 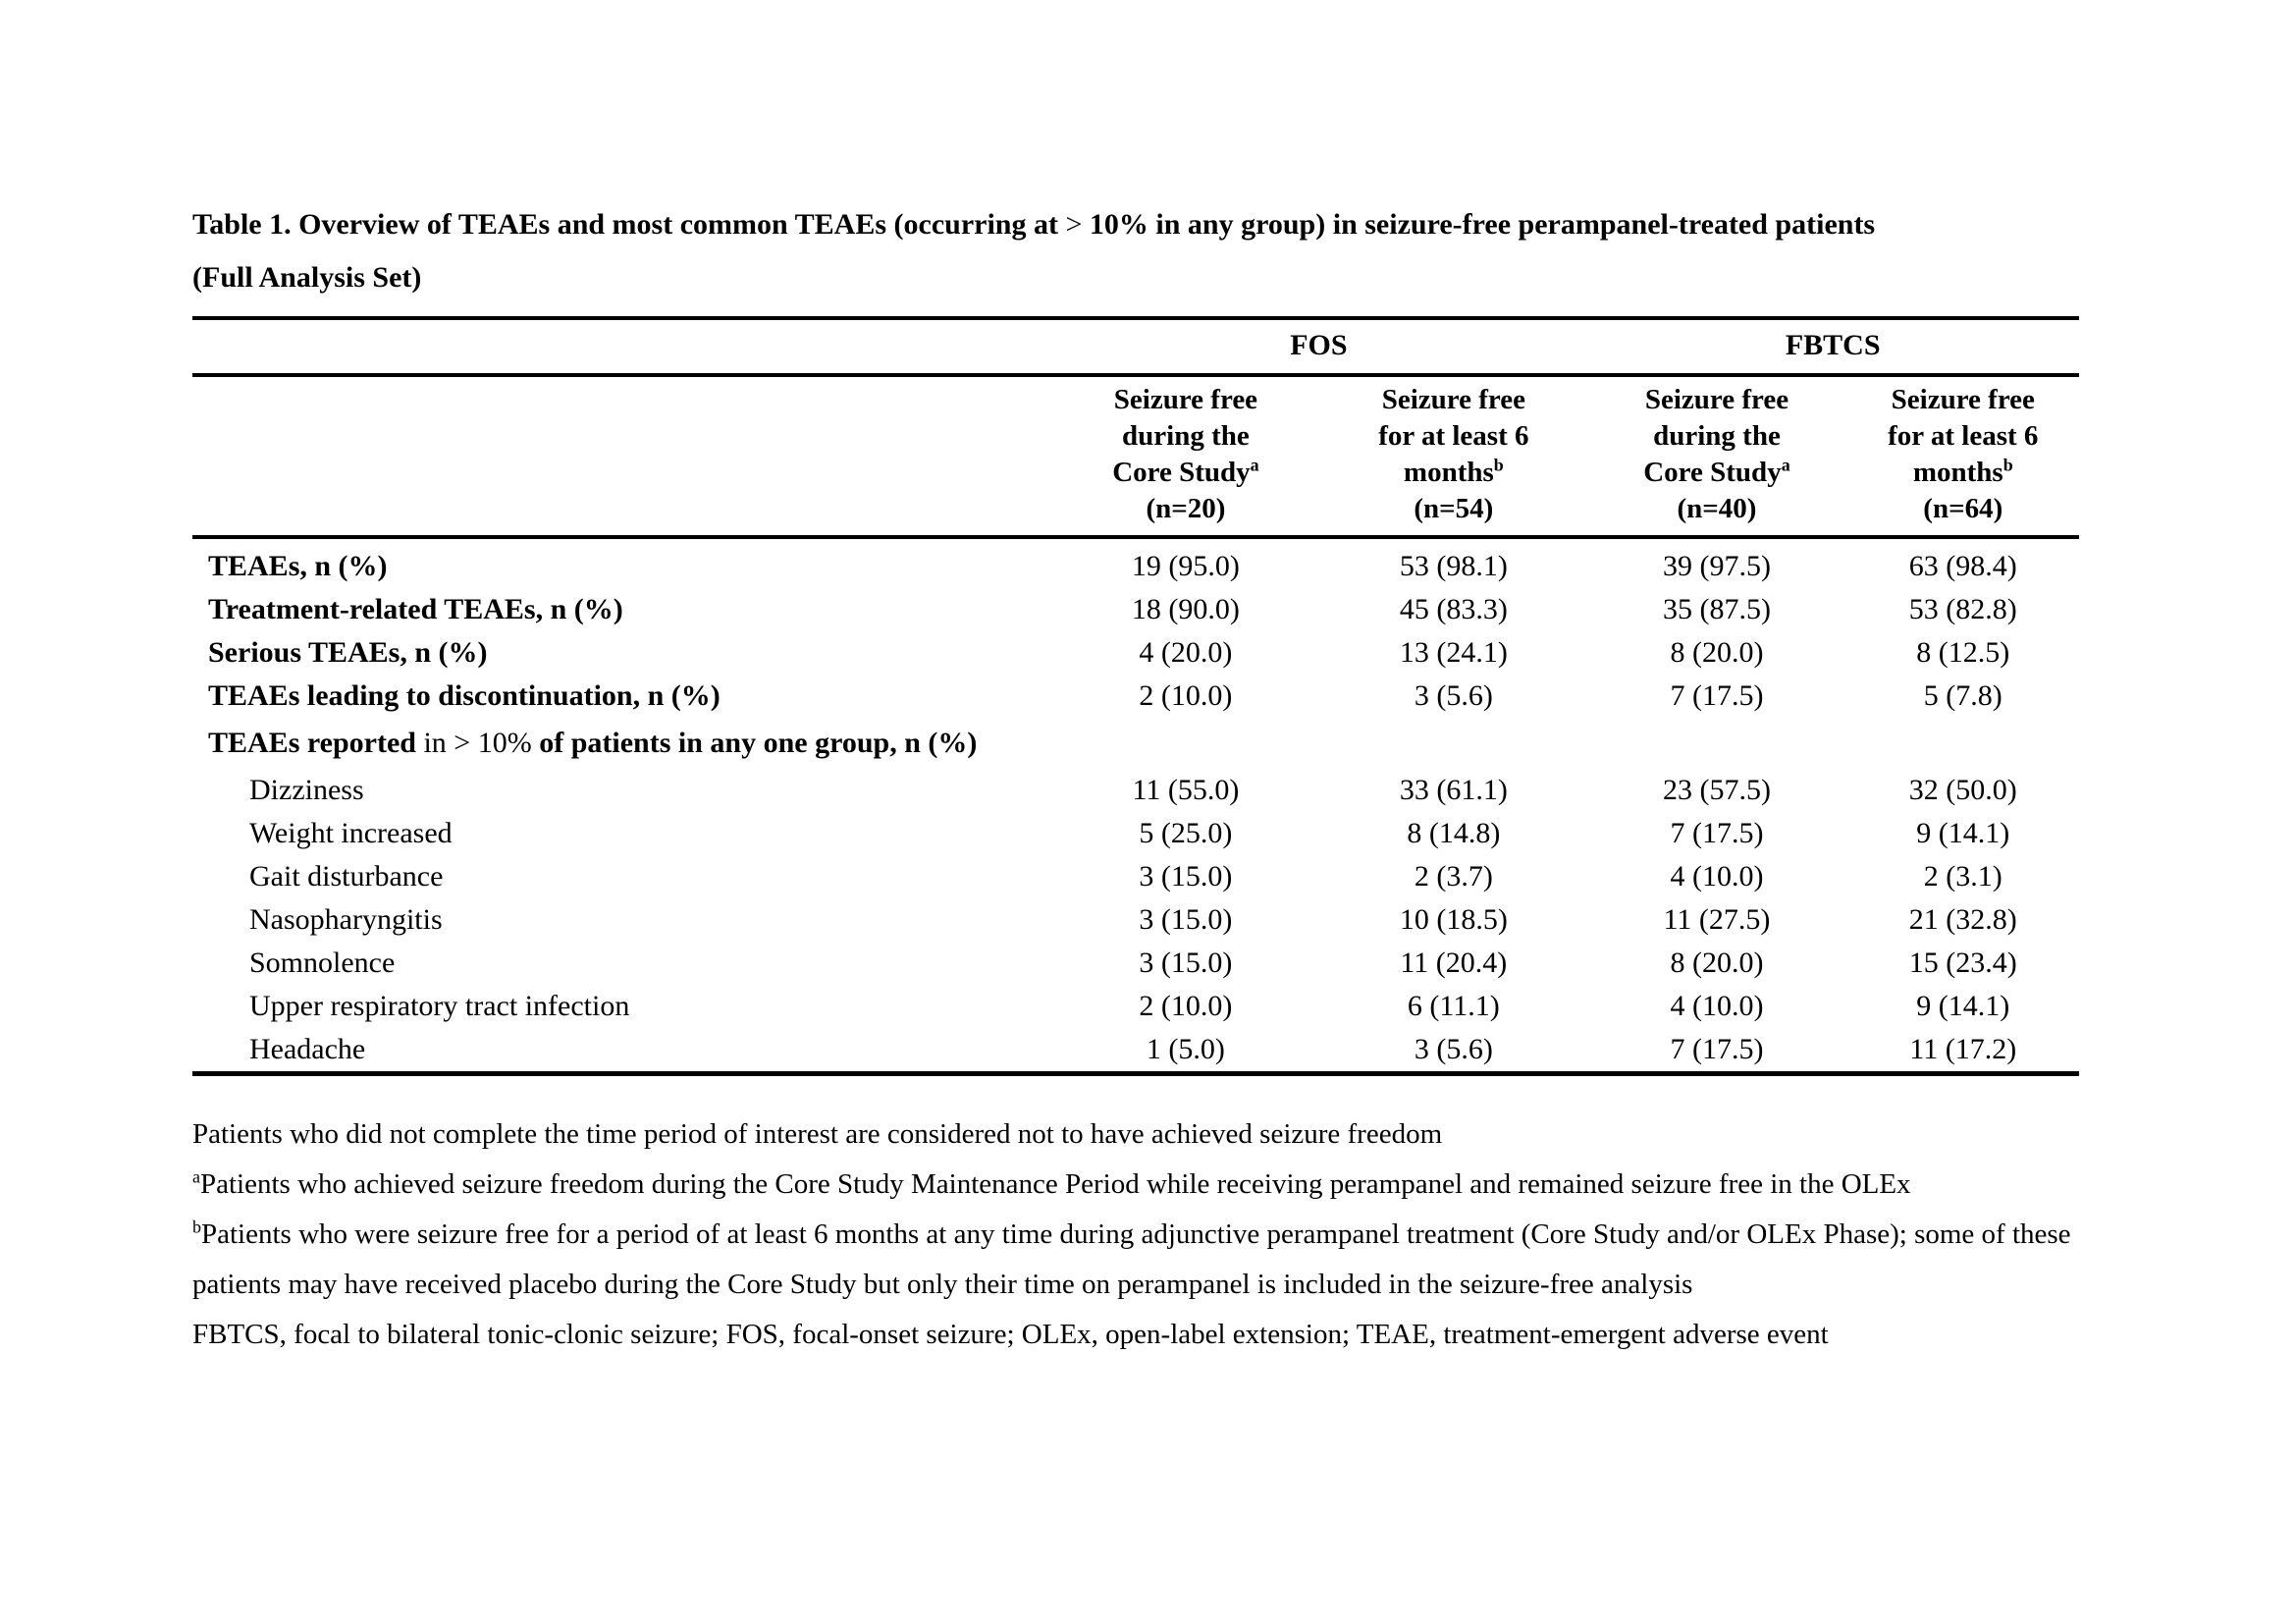 What do you see at coordinates (351, 833) in the screenshot?
I see `row-label: Weight increased` at bounding box center [351, 833].